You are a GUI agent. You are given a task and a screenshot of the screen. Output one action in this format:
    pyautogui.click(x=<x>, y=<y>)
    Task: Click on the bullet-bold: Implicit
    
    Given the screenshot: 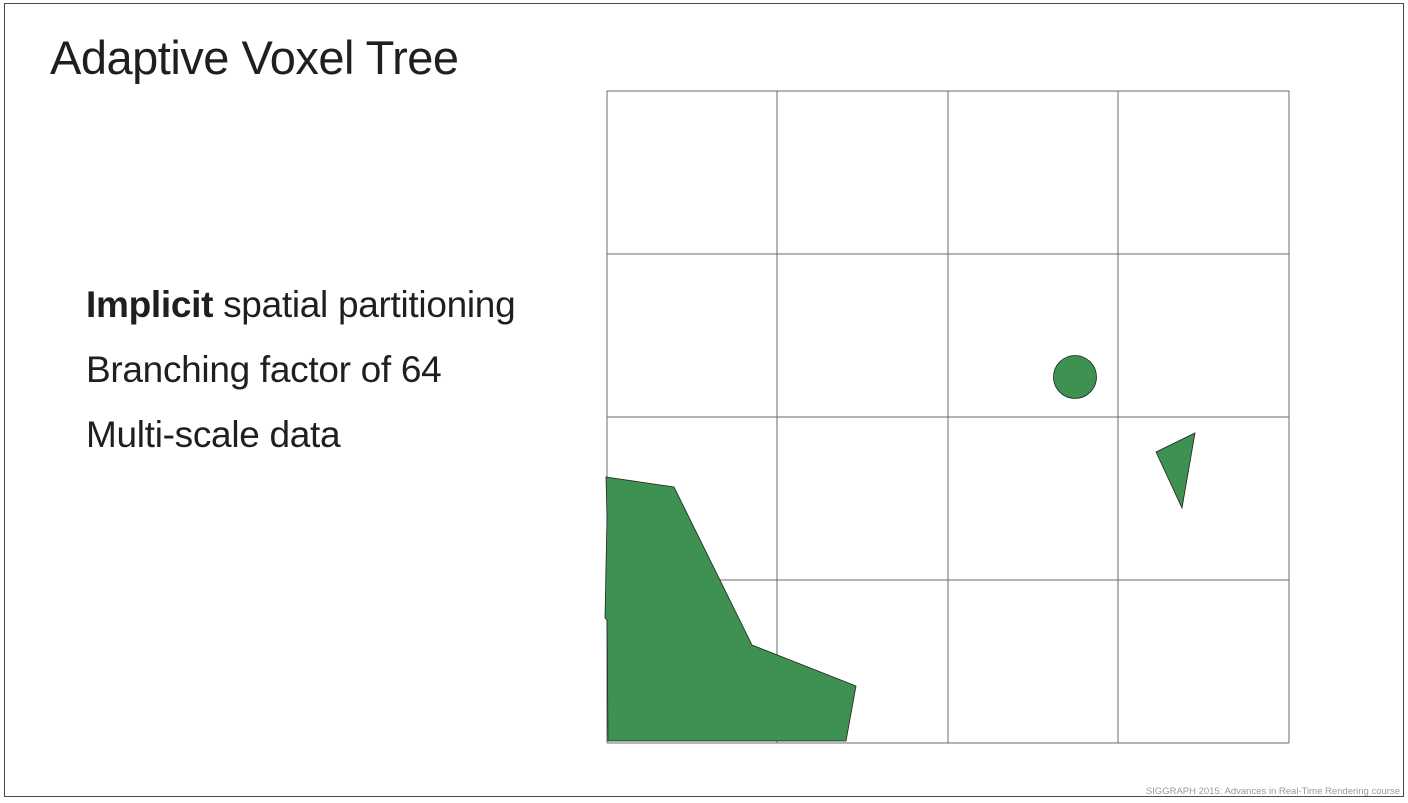 What is the action you would take?
    pyautogui.click(x=150, y=304)
    